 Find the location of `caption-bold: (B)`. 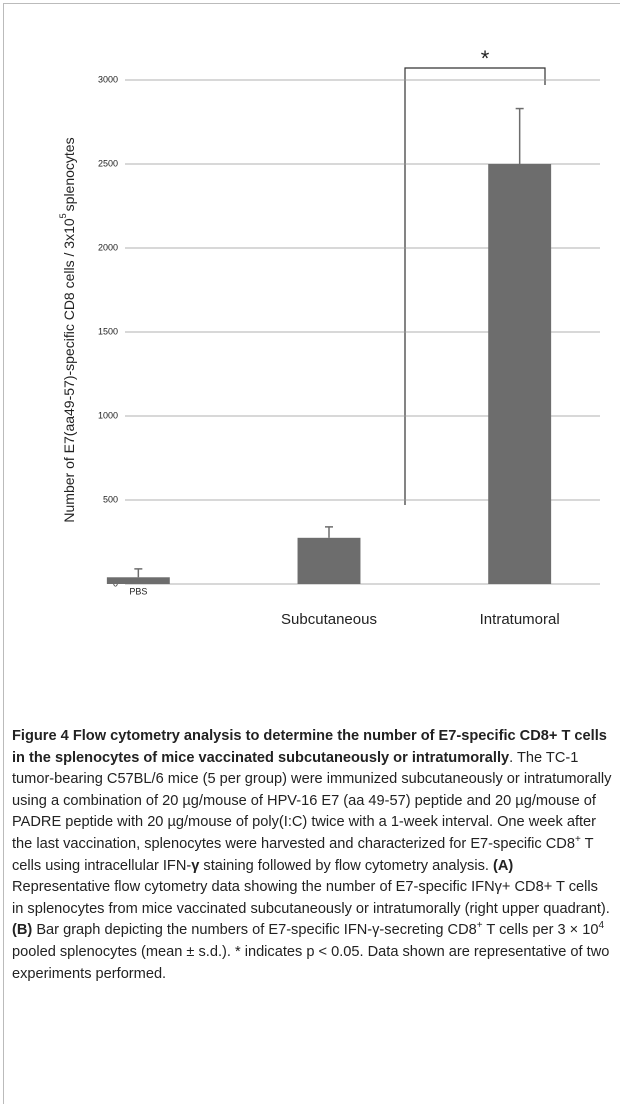

caption-bold: (B) is located at coordinates (22, 930).